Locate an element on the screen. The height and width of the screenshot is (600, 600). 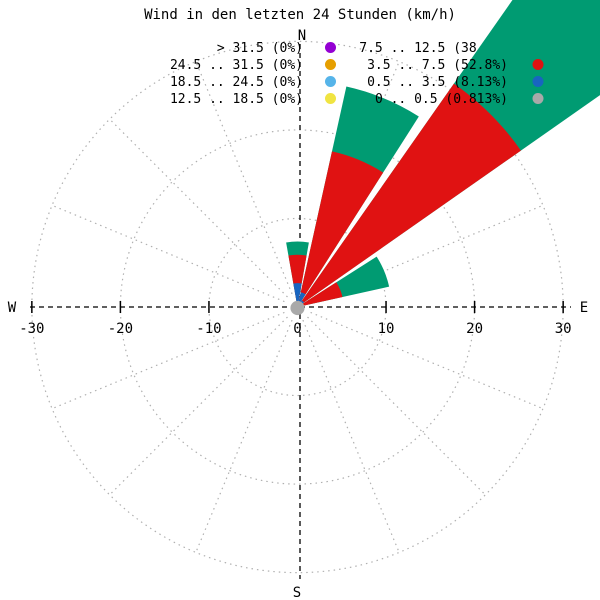
x-tick-label-10: 10 is located at coordinates (386, 329).